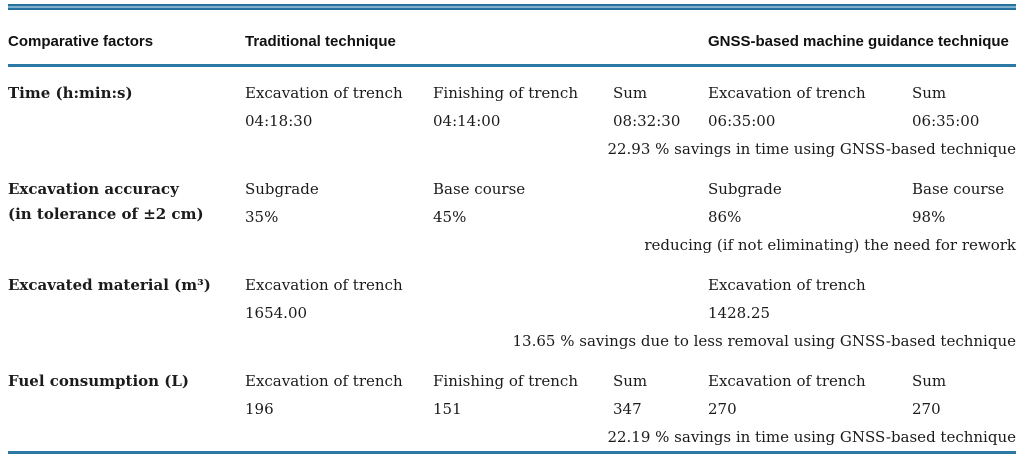  What do you see at coordinates (512, 65) in the screenshot?
I see `header-rule` at bounding box center [512, 65].